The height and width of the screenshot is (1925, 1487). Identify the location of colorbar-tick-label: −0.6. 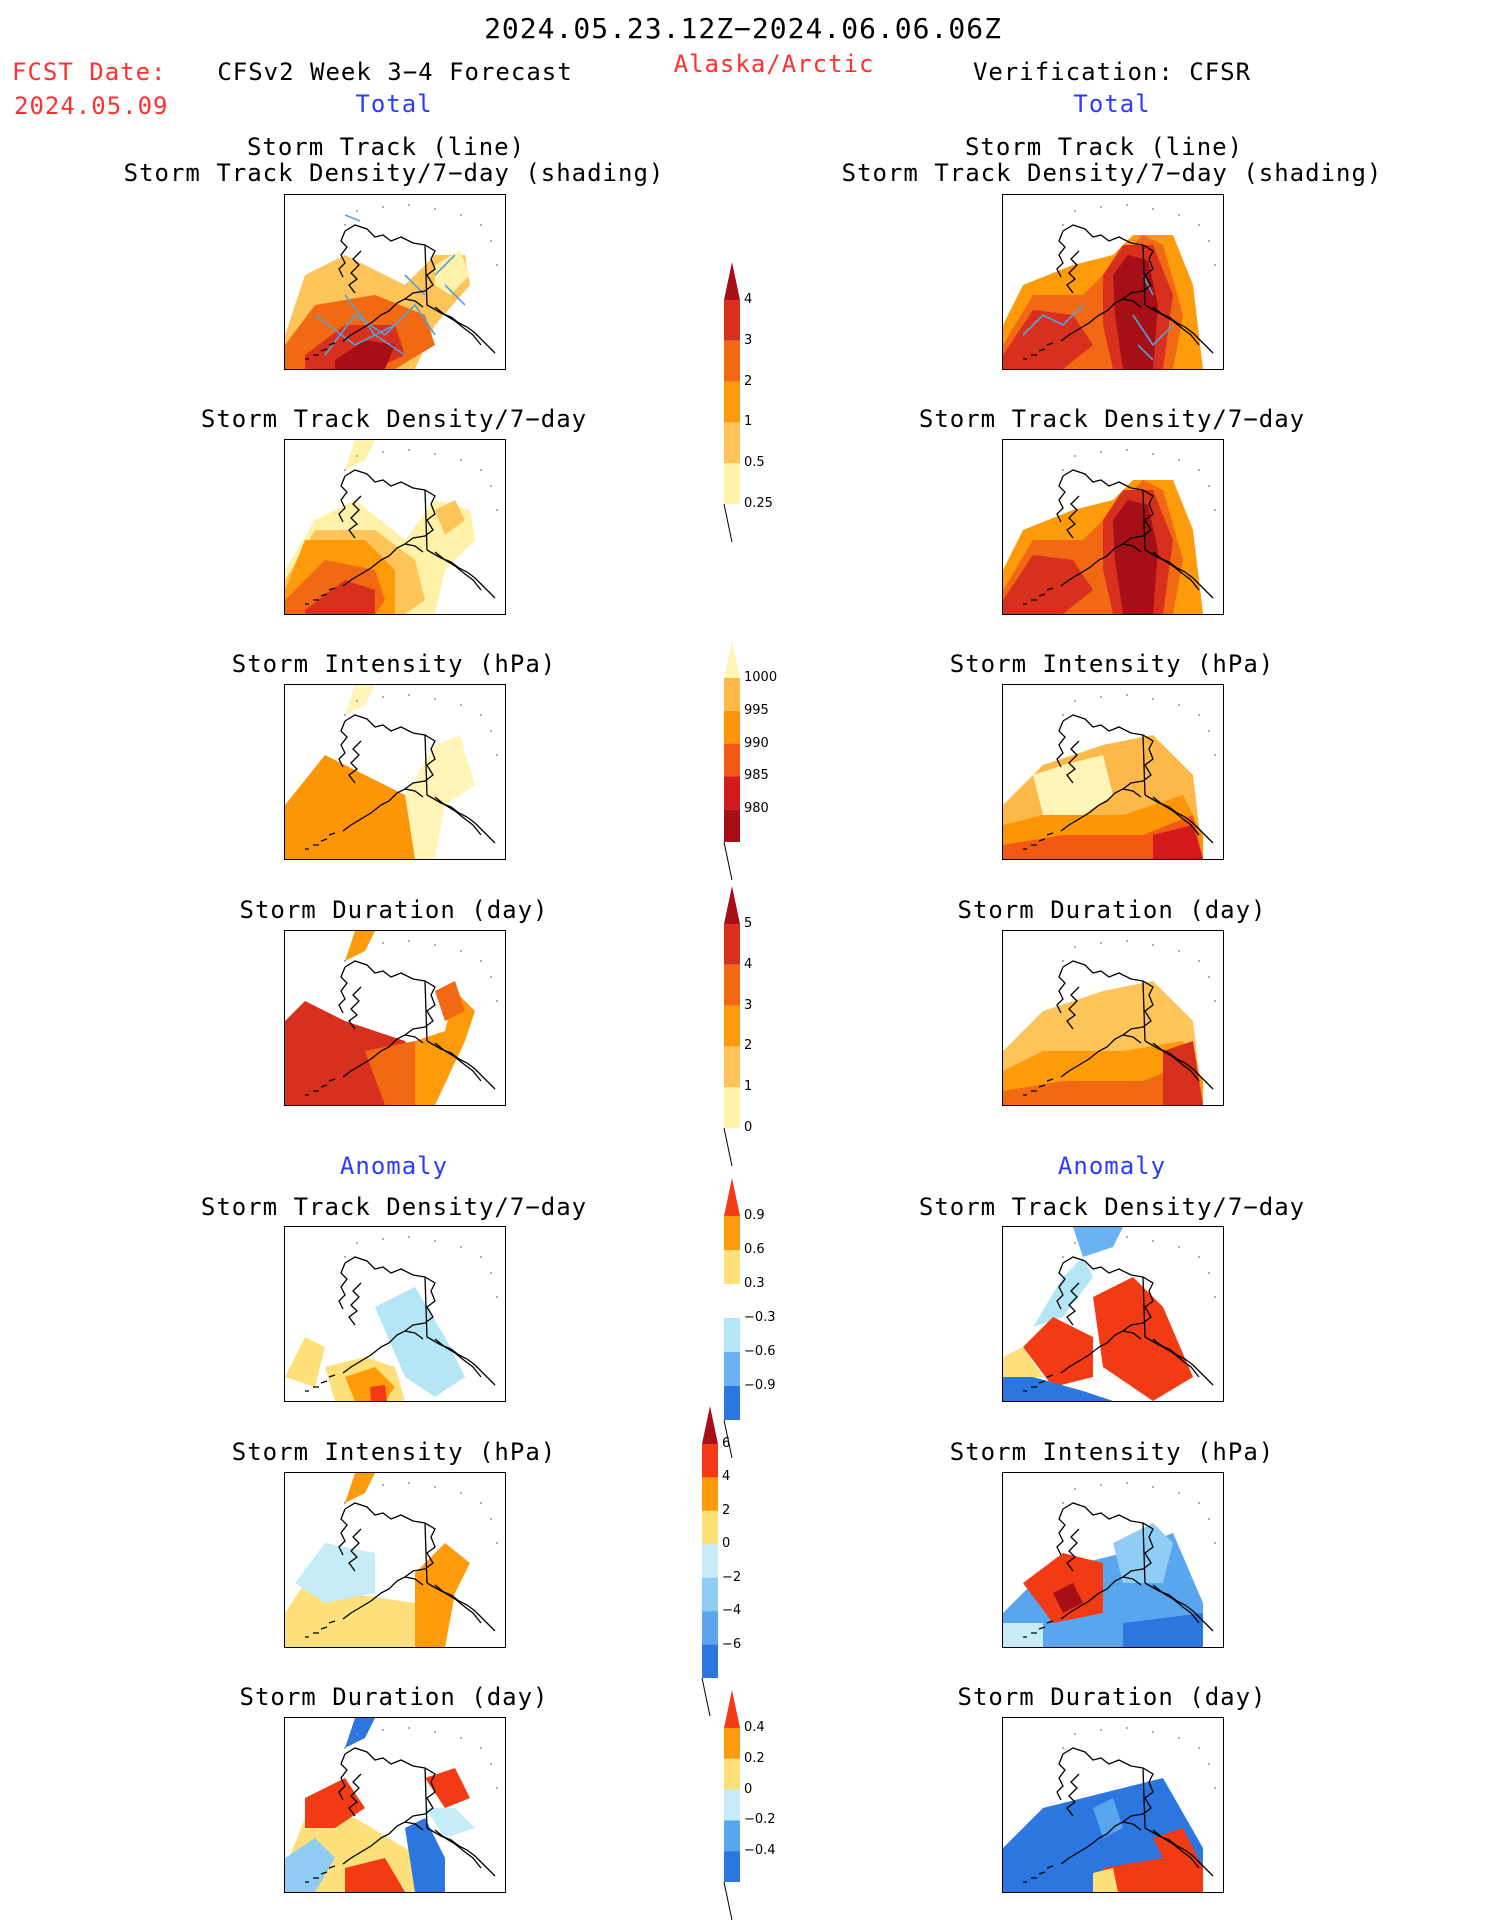
(760, 1351).